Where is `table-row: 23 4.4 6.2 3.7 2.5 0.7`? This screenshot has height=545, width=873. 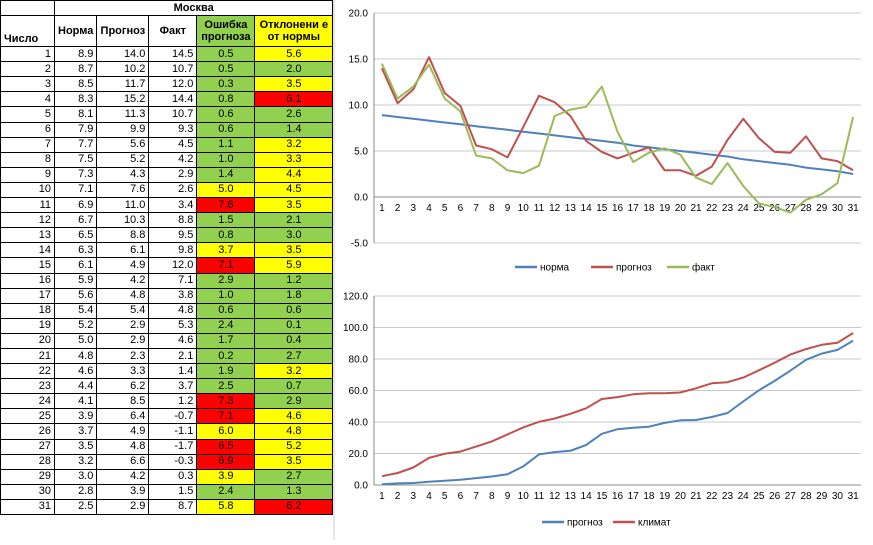 table-row: 23 4.4 6.2 3.7 2.5 0.7 is located at coordinates (167, 386).